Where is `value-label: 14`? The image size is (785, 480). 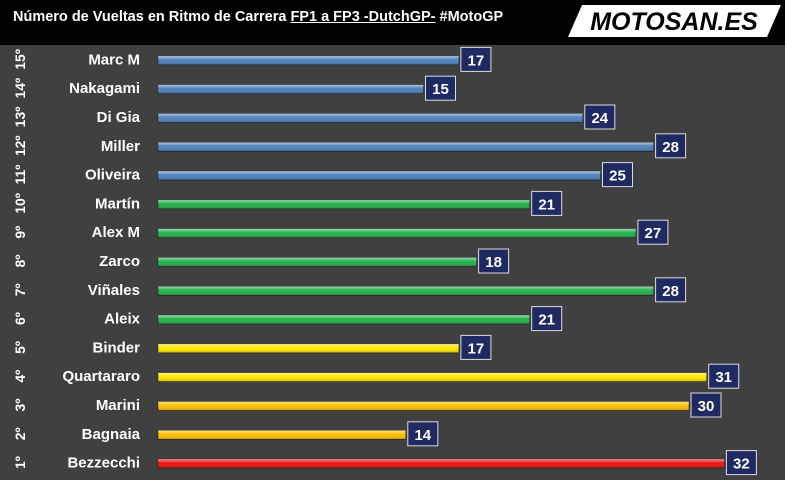 value-label: 14 is located at coordinates (422, 435).